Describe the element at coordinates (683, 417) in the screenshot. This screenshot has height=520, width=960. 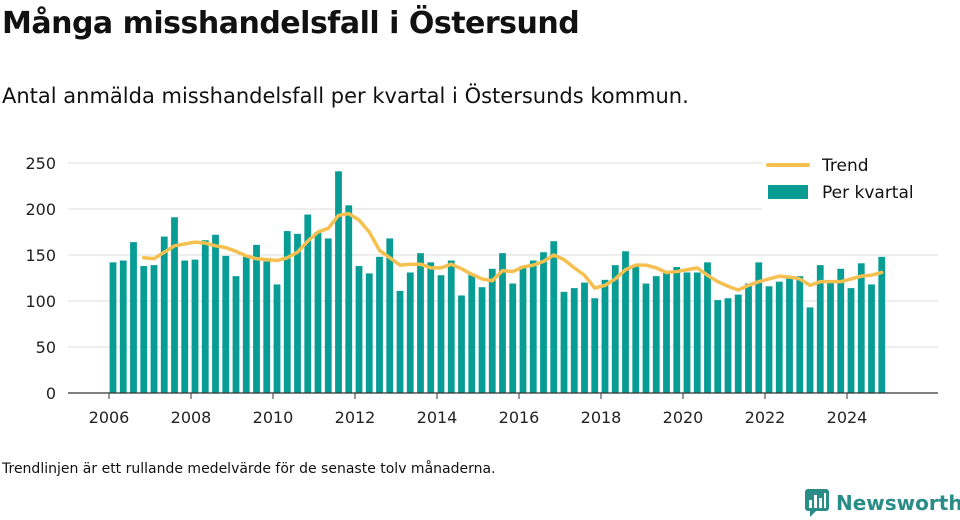
I see `x-tick-label: 2020` at that location.